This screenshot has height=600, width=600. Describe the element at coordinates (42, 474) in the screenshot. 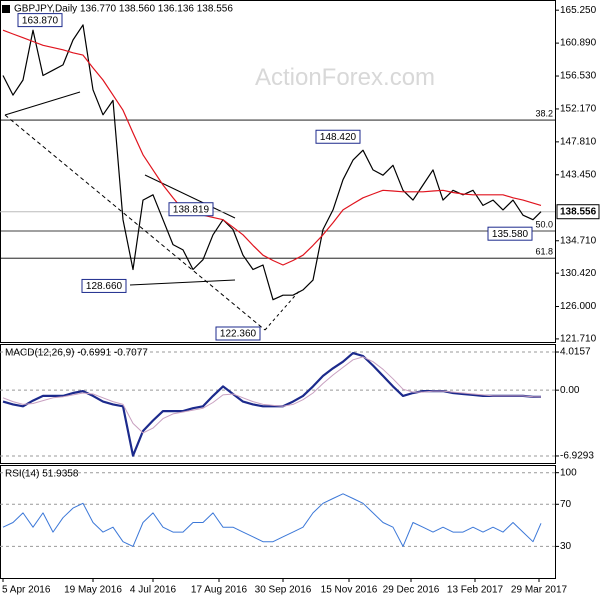

I see `panel-title: RSI(14) 51.9358` at that location.